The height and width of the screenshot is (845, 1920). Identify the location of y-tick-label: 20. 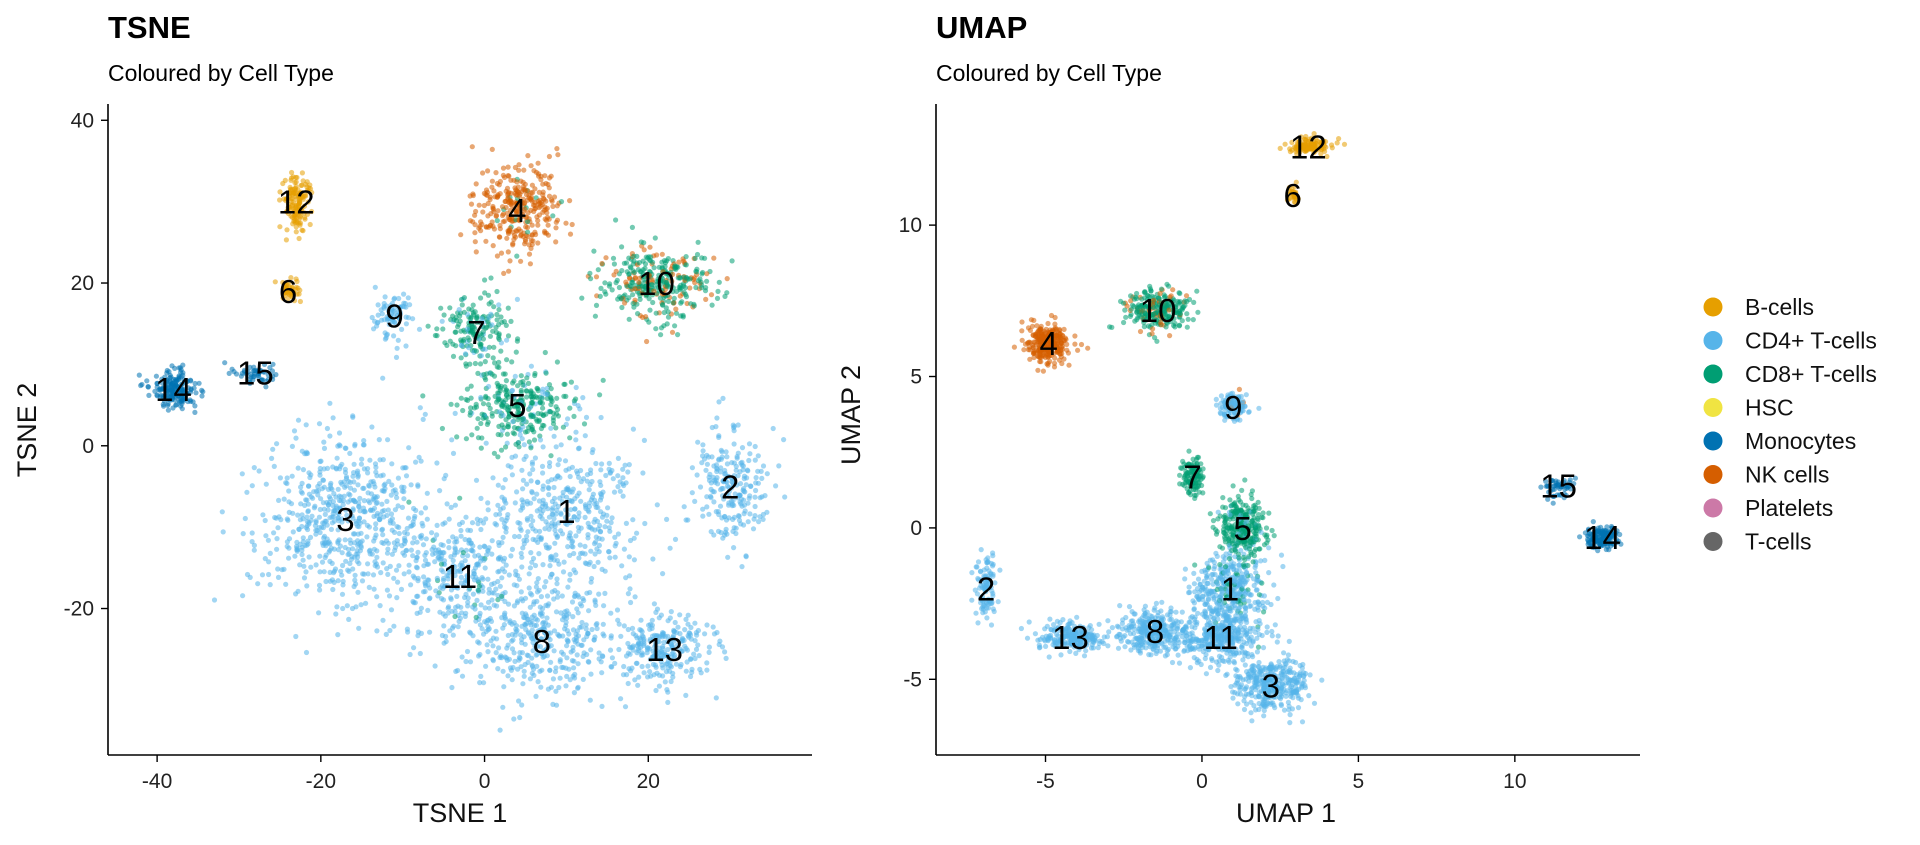
(82, 283).